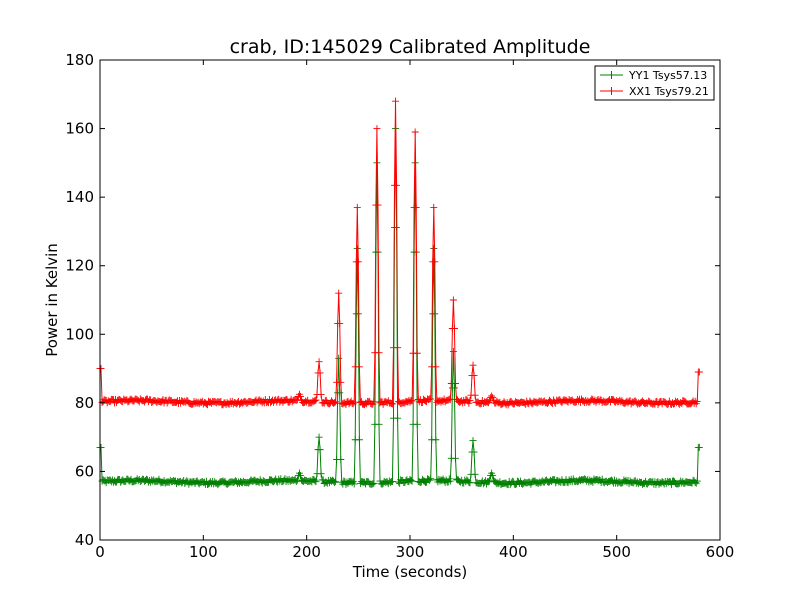 The image size is (800, 600). I want to click on legend-label-0: YY1 Tsys57.13, so click(667, 75).